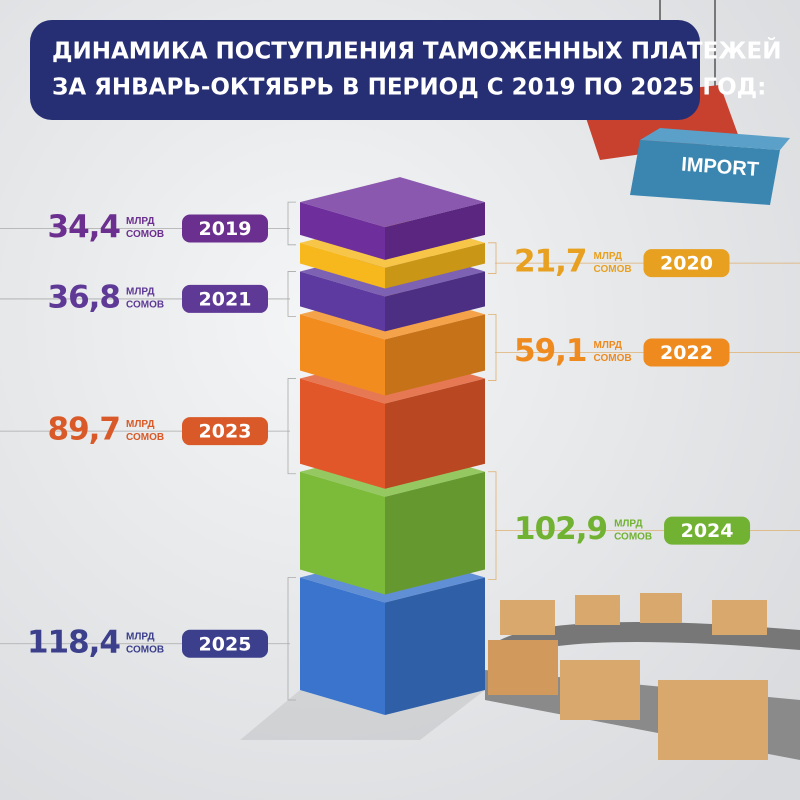 The height and width of the screenshot is (800, 800). Describe the element at coordinates (550, 351) in the screenshot. I see `value-label: 59,1` at that location.